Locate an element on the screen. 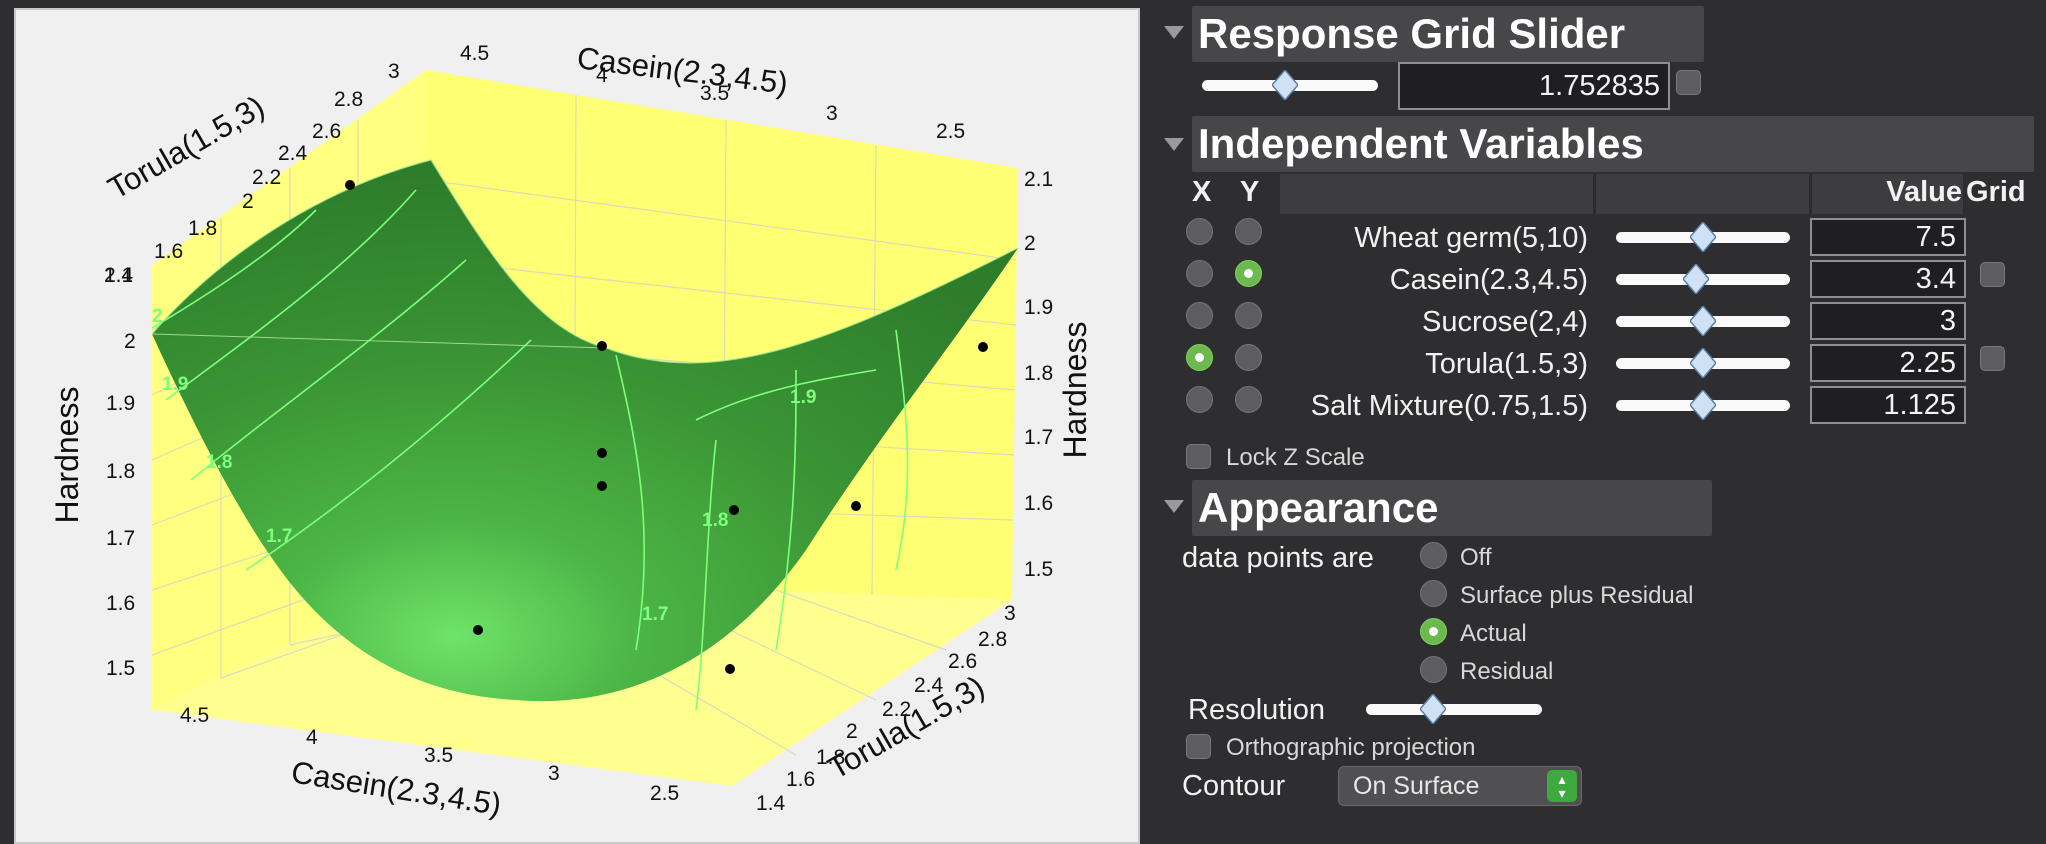  data-points-radio-actual is located at coordinates (1433, 631).